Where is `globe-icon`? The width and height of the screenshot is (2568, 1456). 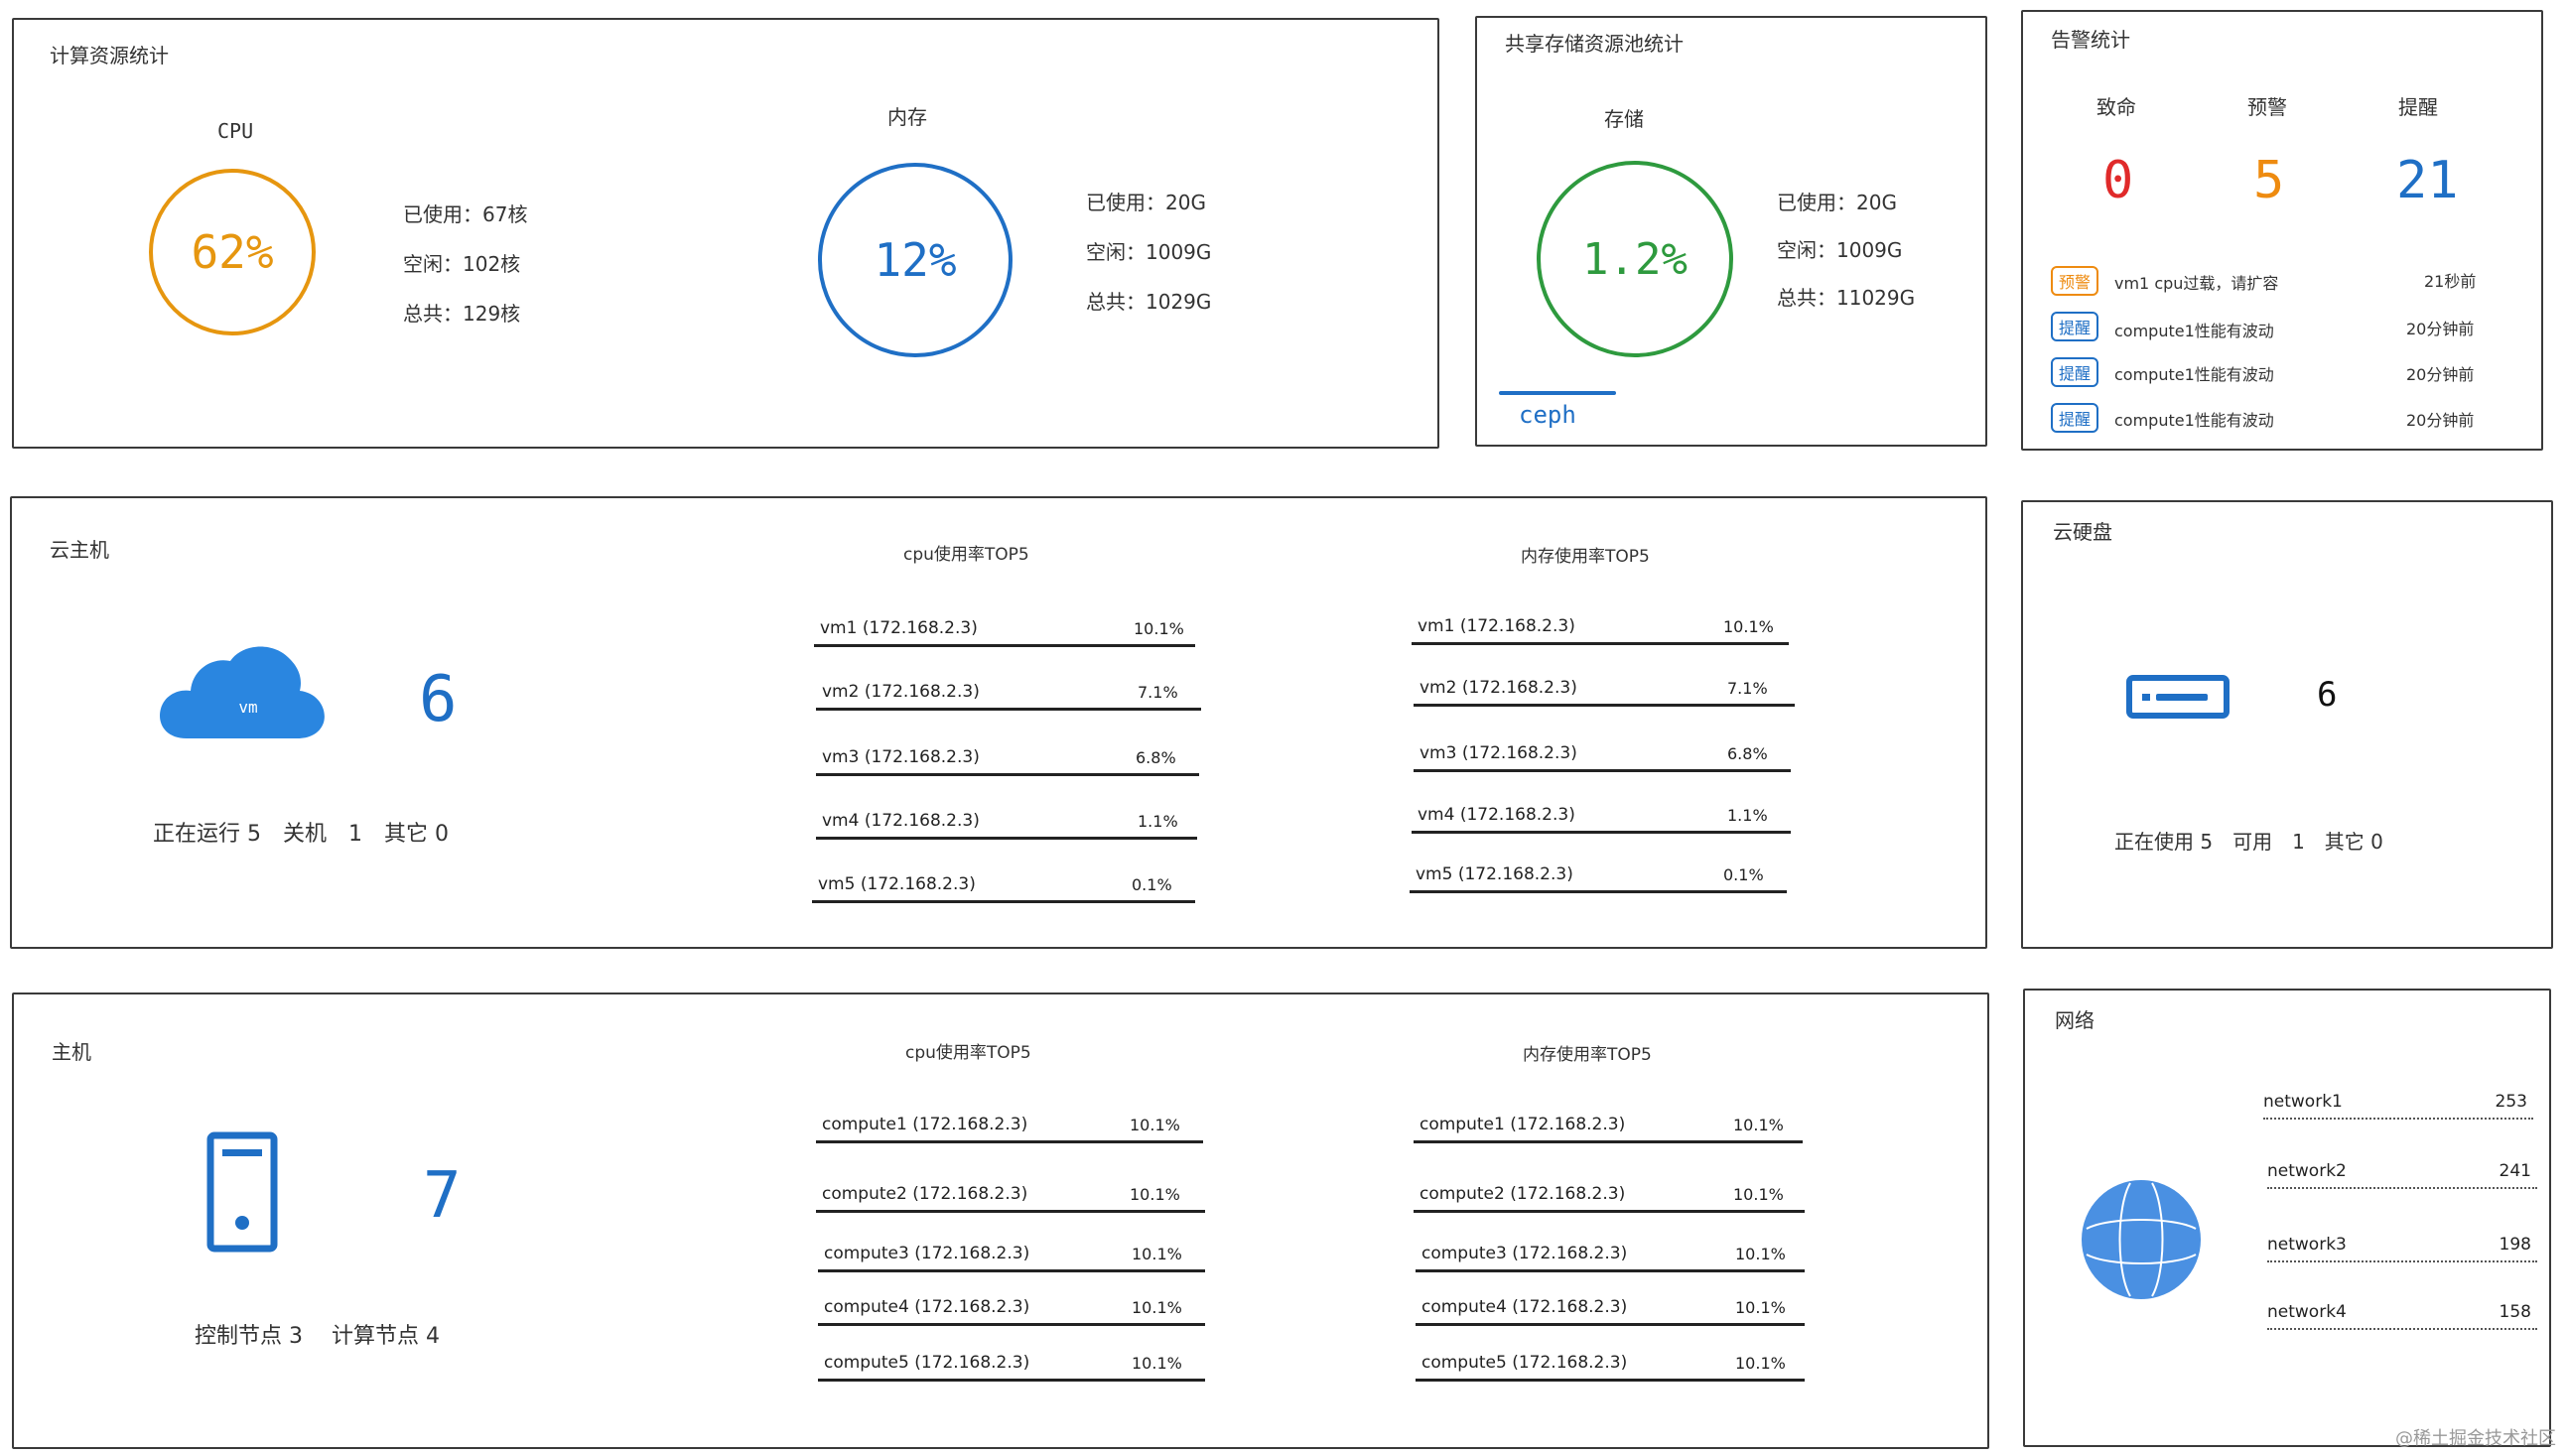 globe-icon is located at coordinates (2141, 1239).